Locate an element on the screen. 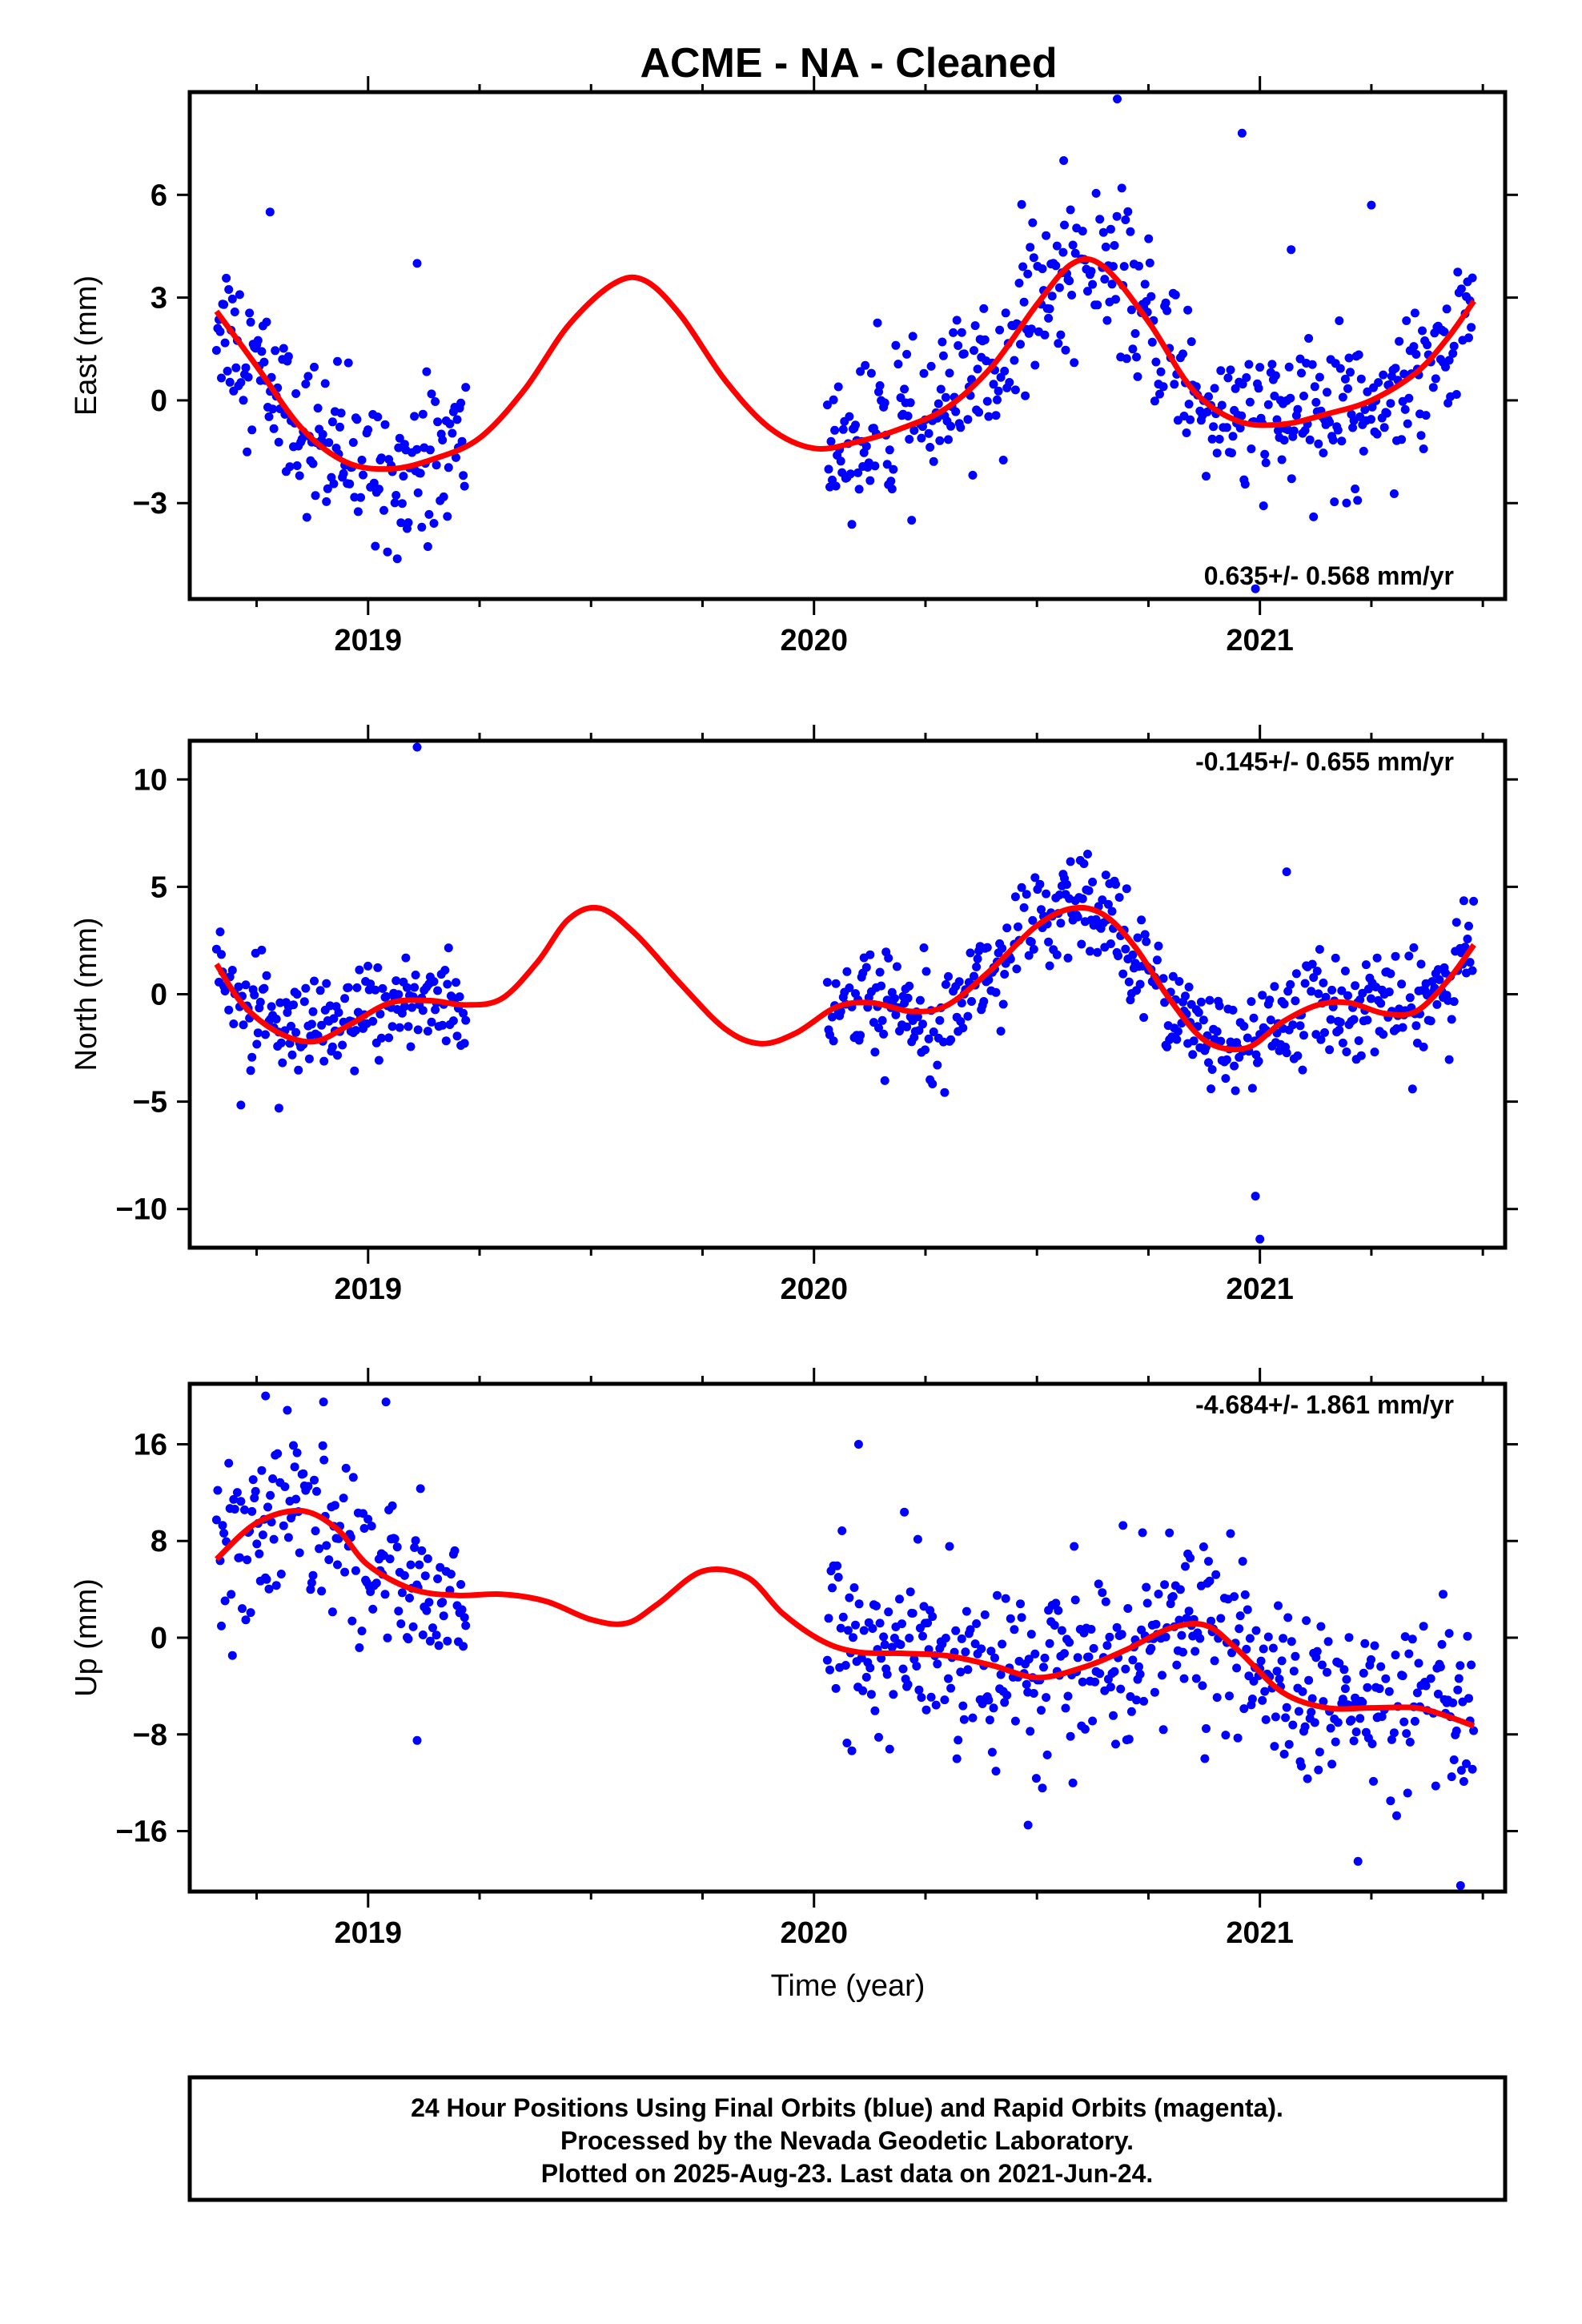 The height and width of the screenshot is (2324, 1582). y-tick-label: 3 is located at coordinates (159, 299).